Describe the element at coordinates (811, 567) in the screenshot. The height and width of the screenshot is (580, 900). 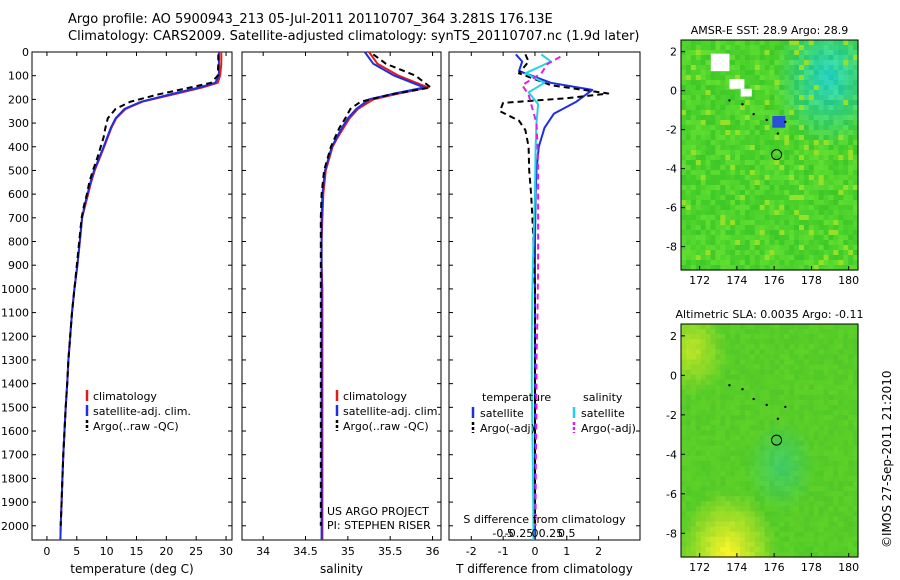
I see `map-x-tick-label: 178` at that location.